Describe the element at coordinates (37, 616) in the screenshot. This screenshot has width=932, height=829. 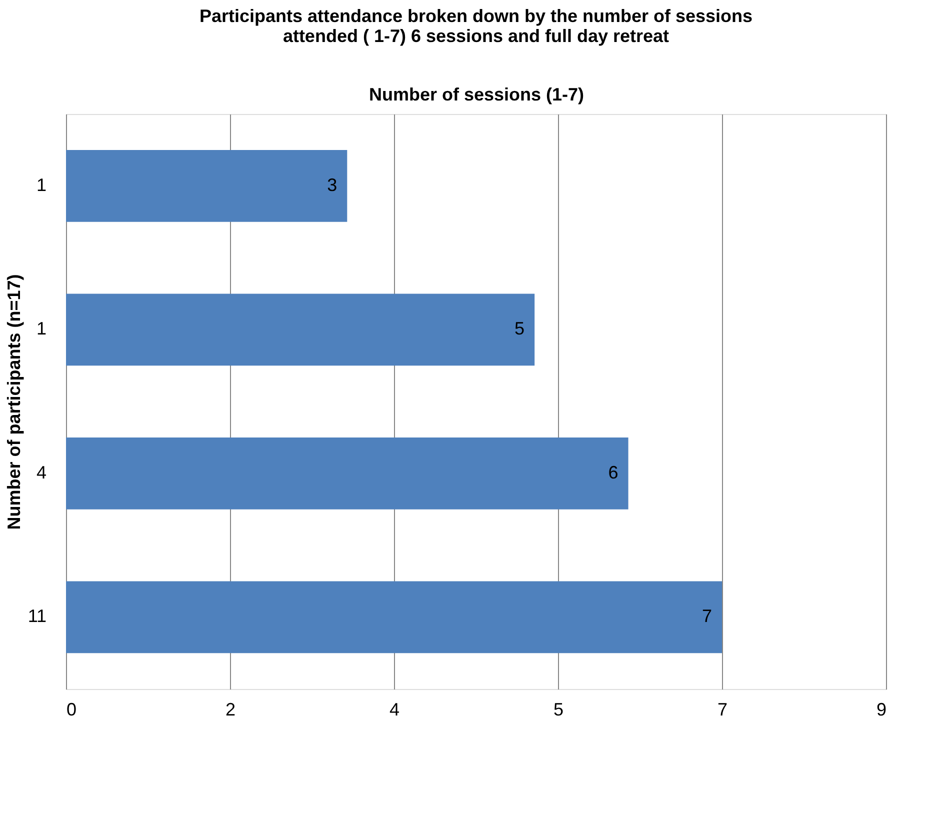
I see `y-tick-label: 11` at that location.